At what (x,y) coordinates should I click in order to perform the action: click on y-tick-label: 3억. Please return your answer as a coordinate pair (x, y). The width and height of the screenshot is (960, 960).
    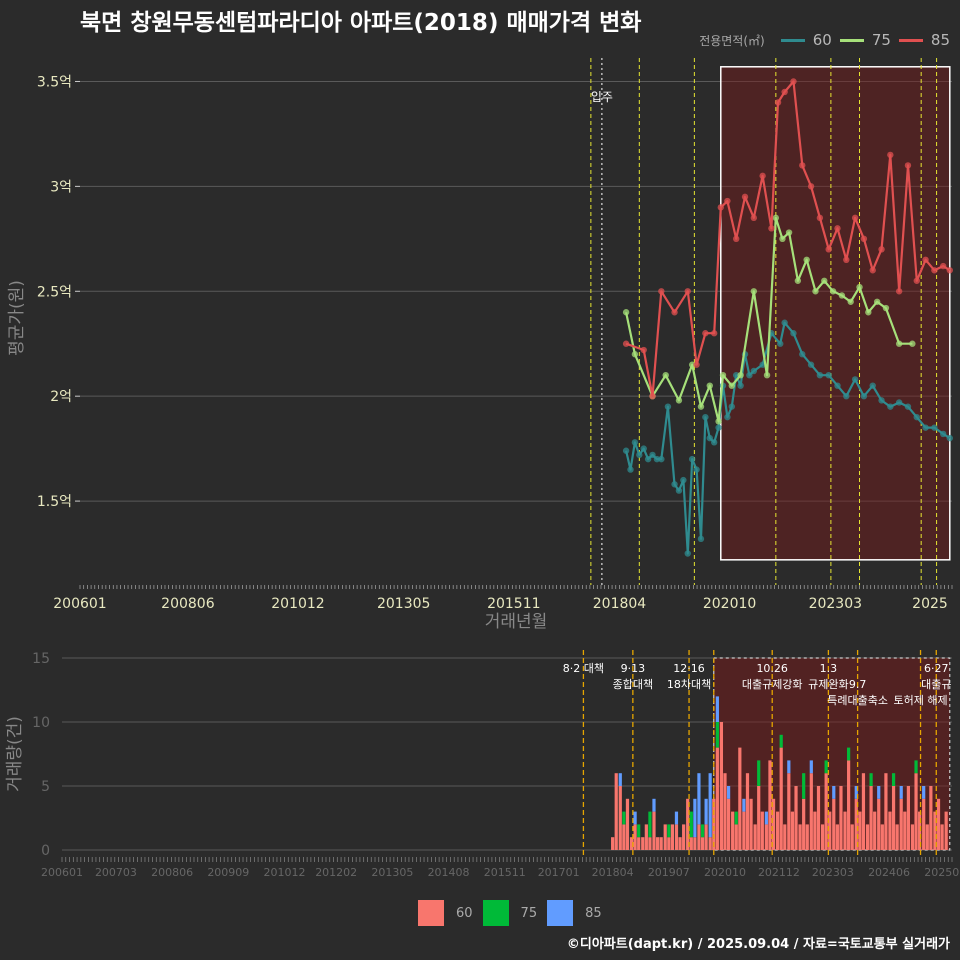
    Looking at the image, I should click on (61, 187).